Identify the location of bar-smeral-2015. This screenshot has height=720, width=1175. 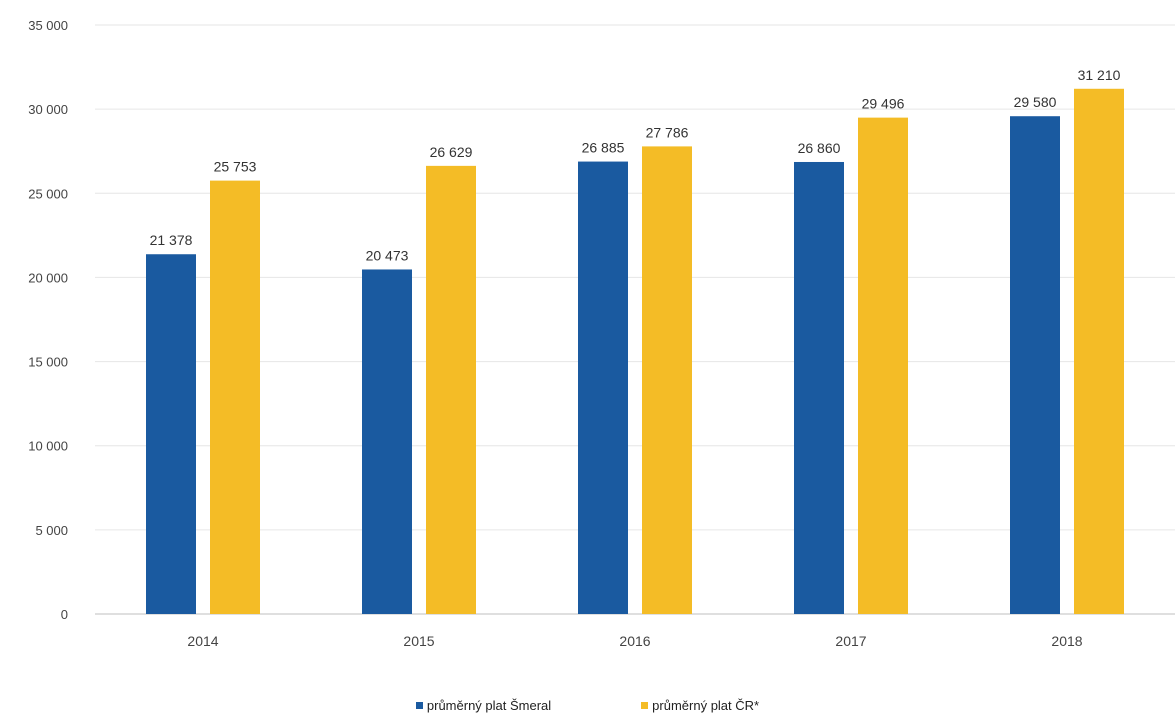
(387, 441).